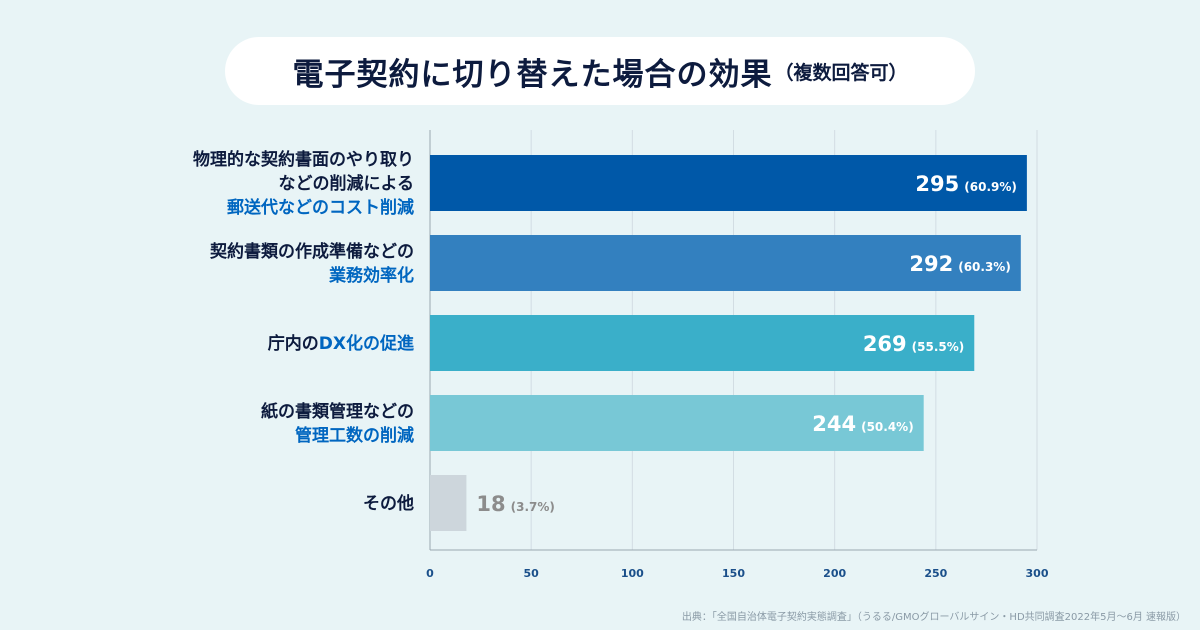 The width and height of the screenshot is (1200, 630). Describe the element at coordinates (303, 159) in the screenshot. I see `category-label-0-0: 物理的な契約書面のやり取り` at that location.